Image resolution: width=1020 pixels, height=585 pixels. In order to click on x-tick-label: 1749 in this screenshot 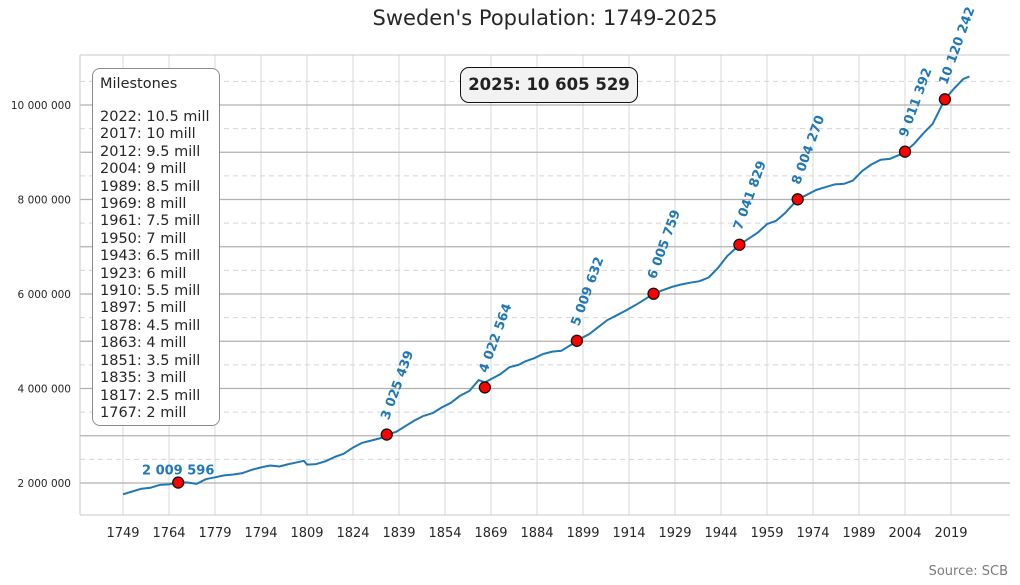, I will do `click(122, 533)`.